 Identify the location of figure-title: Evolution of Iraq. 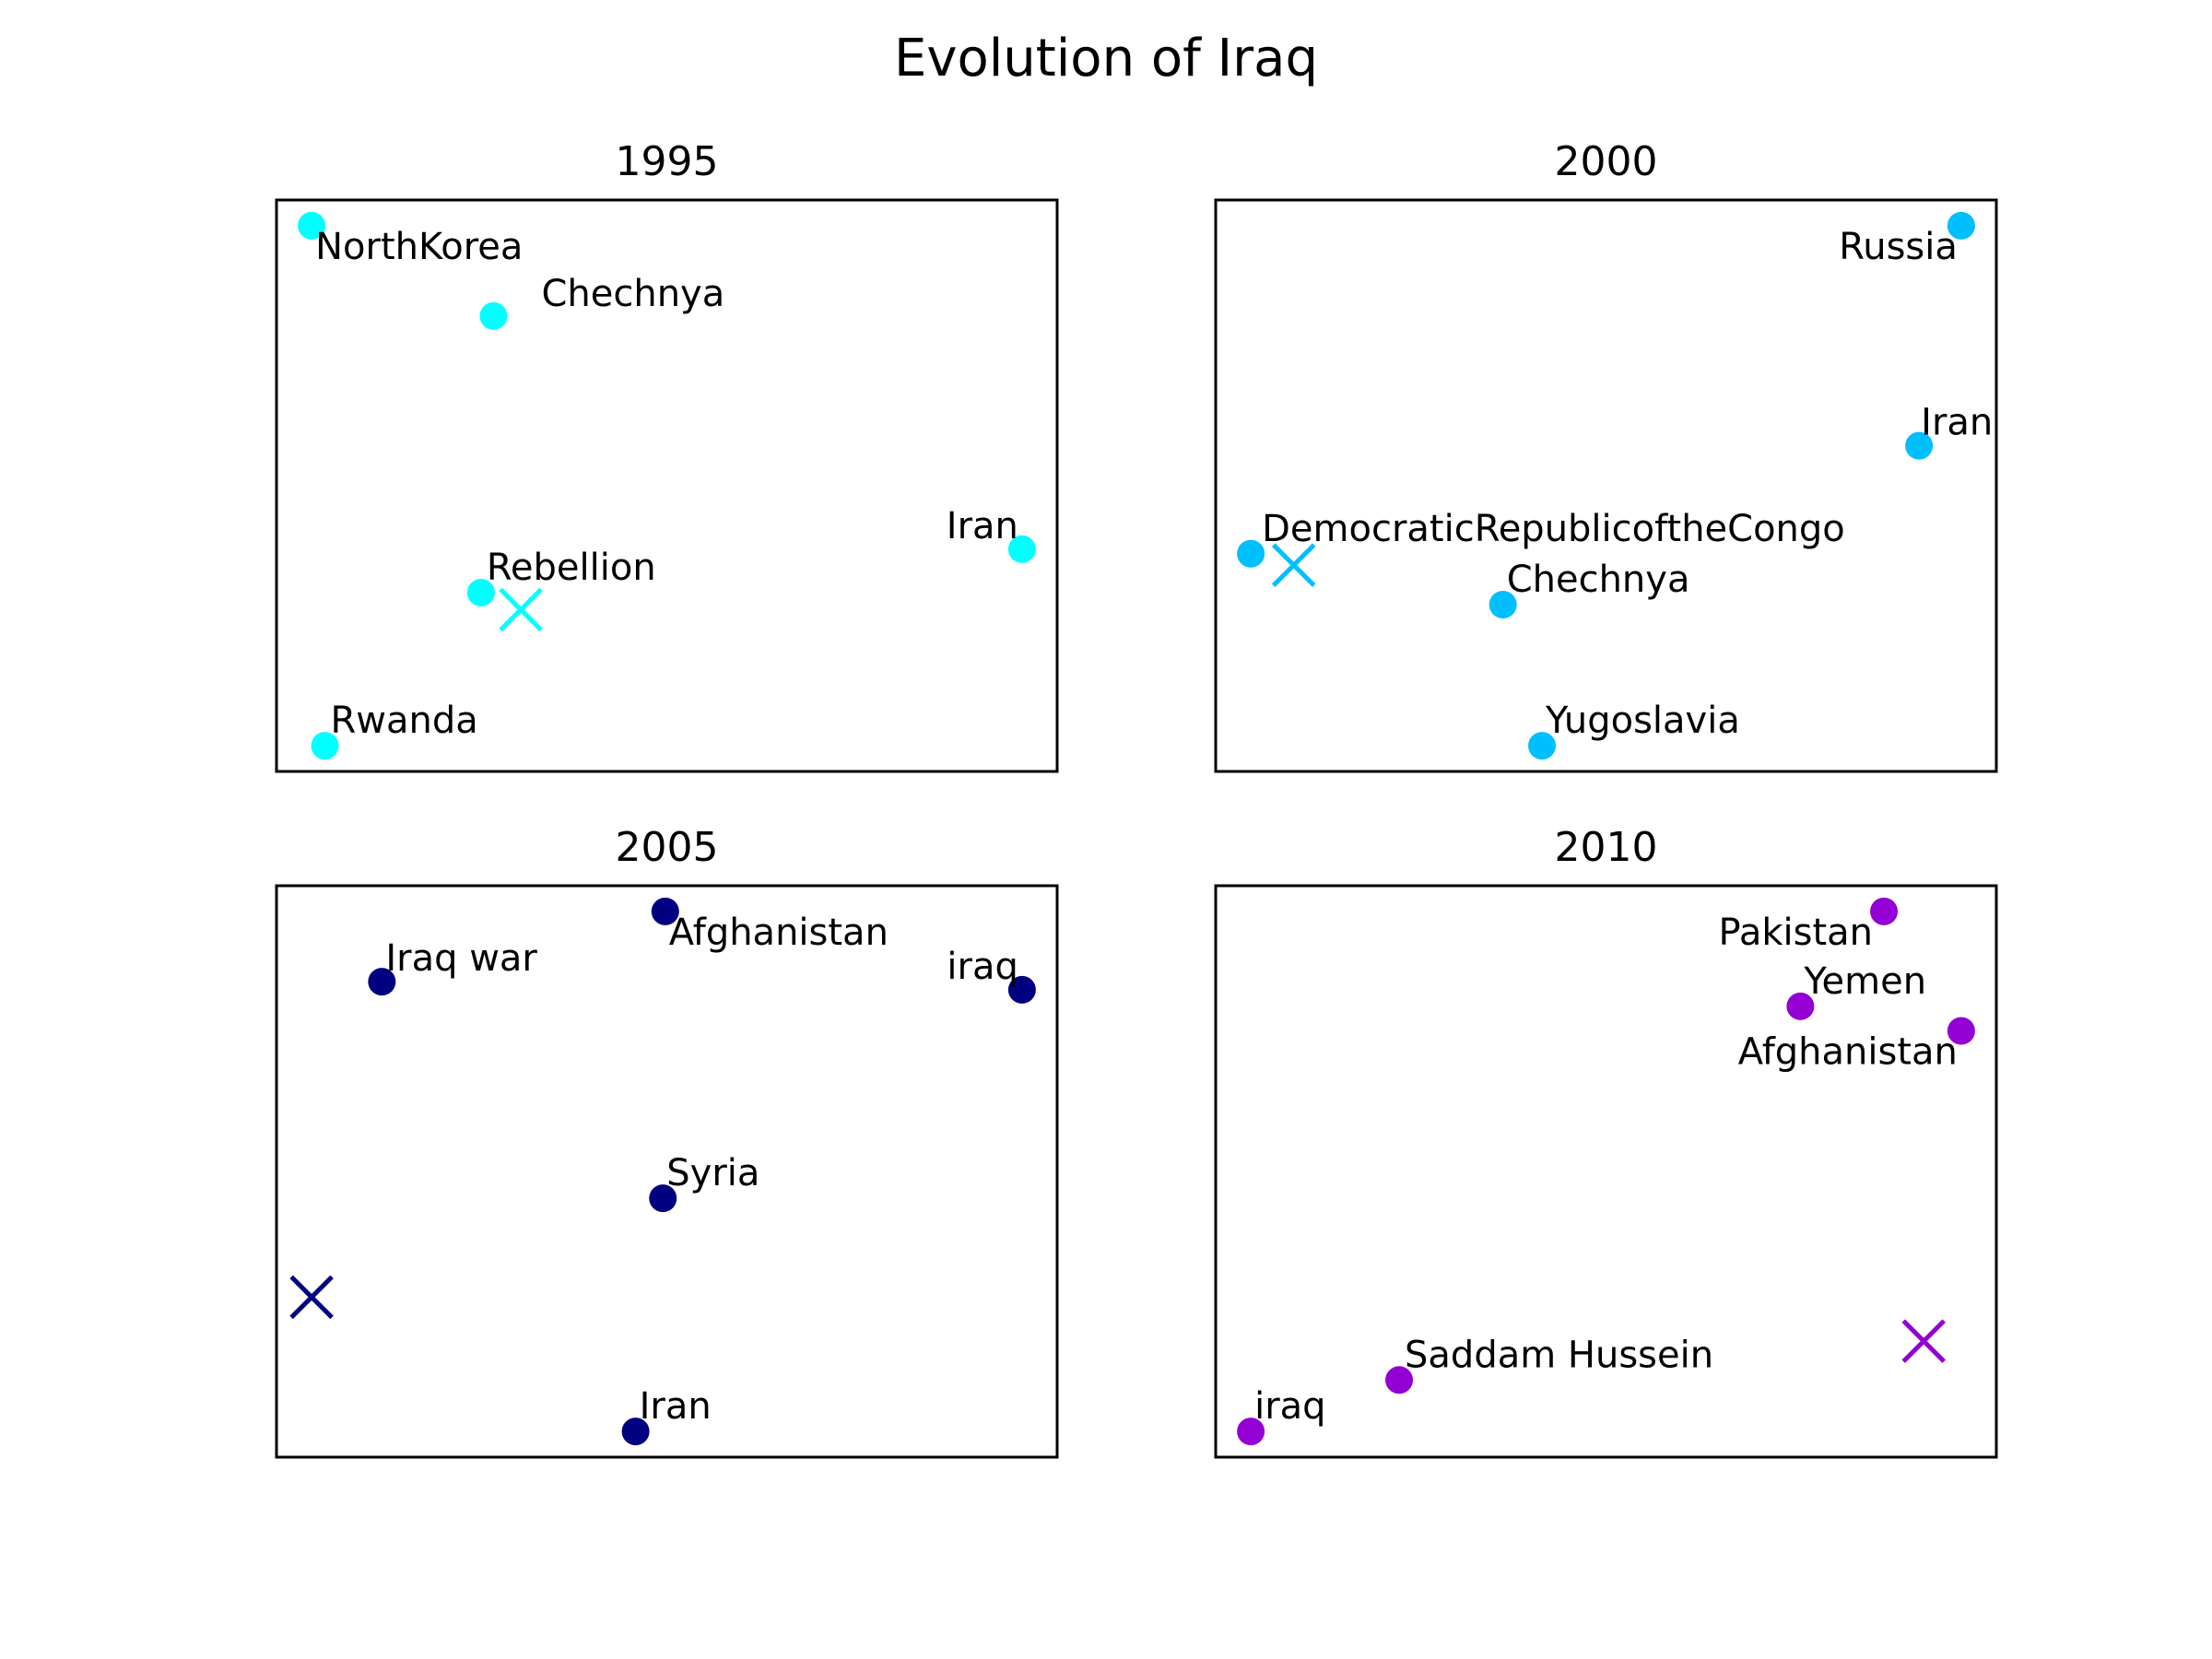
(1106, 58).